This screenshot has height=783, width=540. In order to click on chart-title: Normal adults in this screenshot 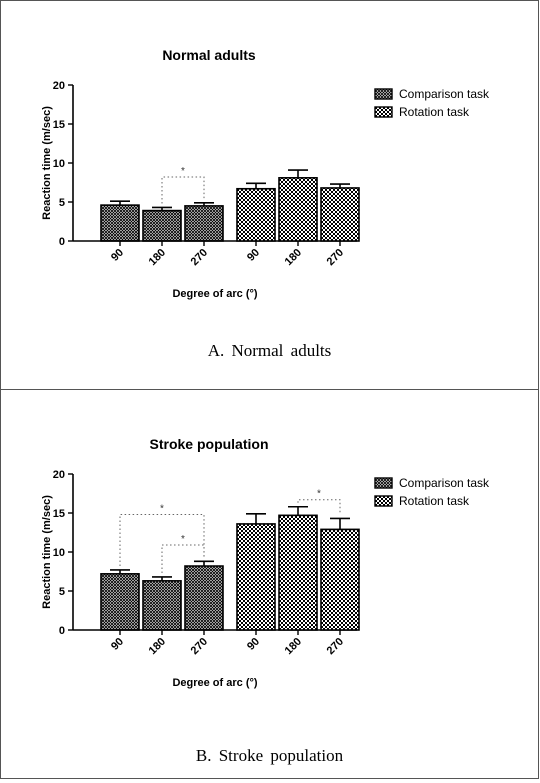, I will do `click(209, 55)`.